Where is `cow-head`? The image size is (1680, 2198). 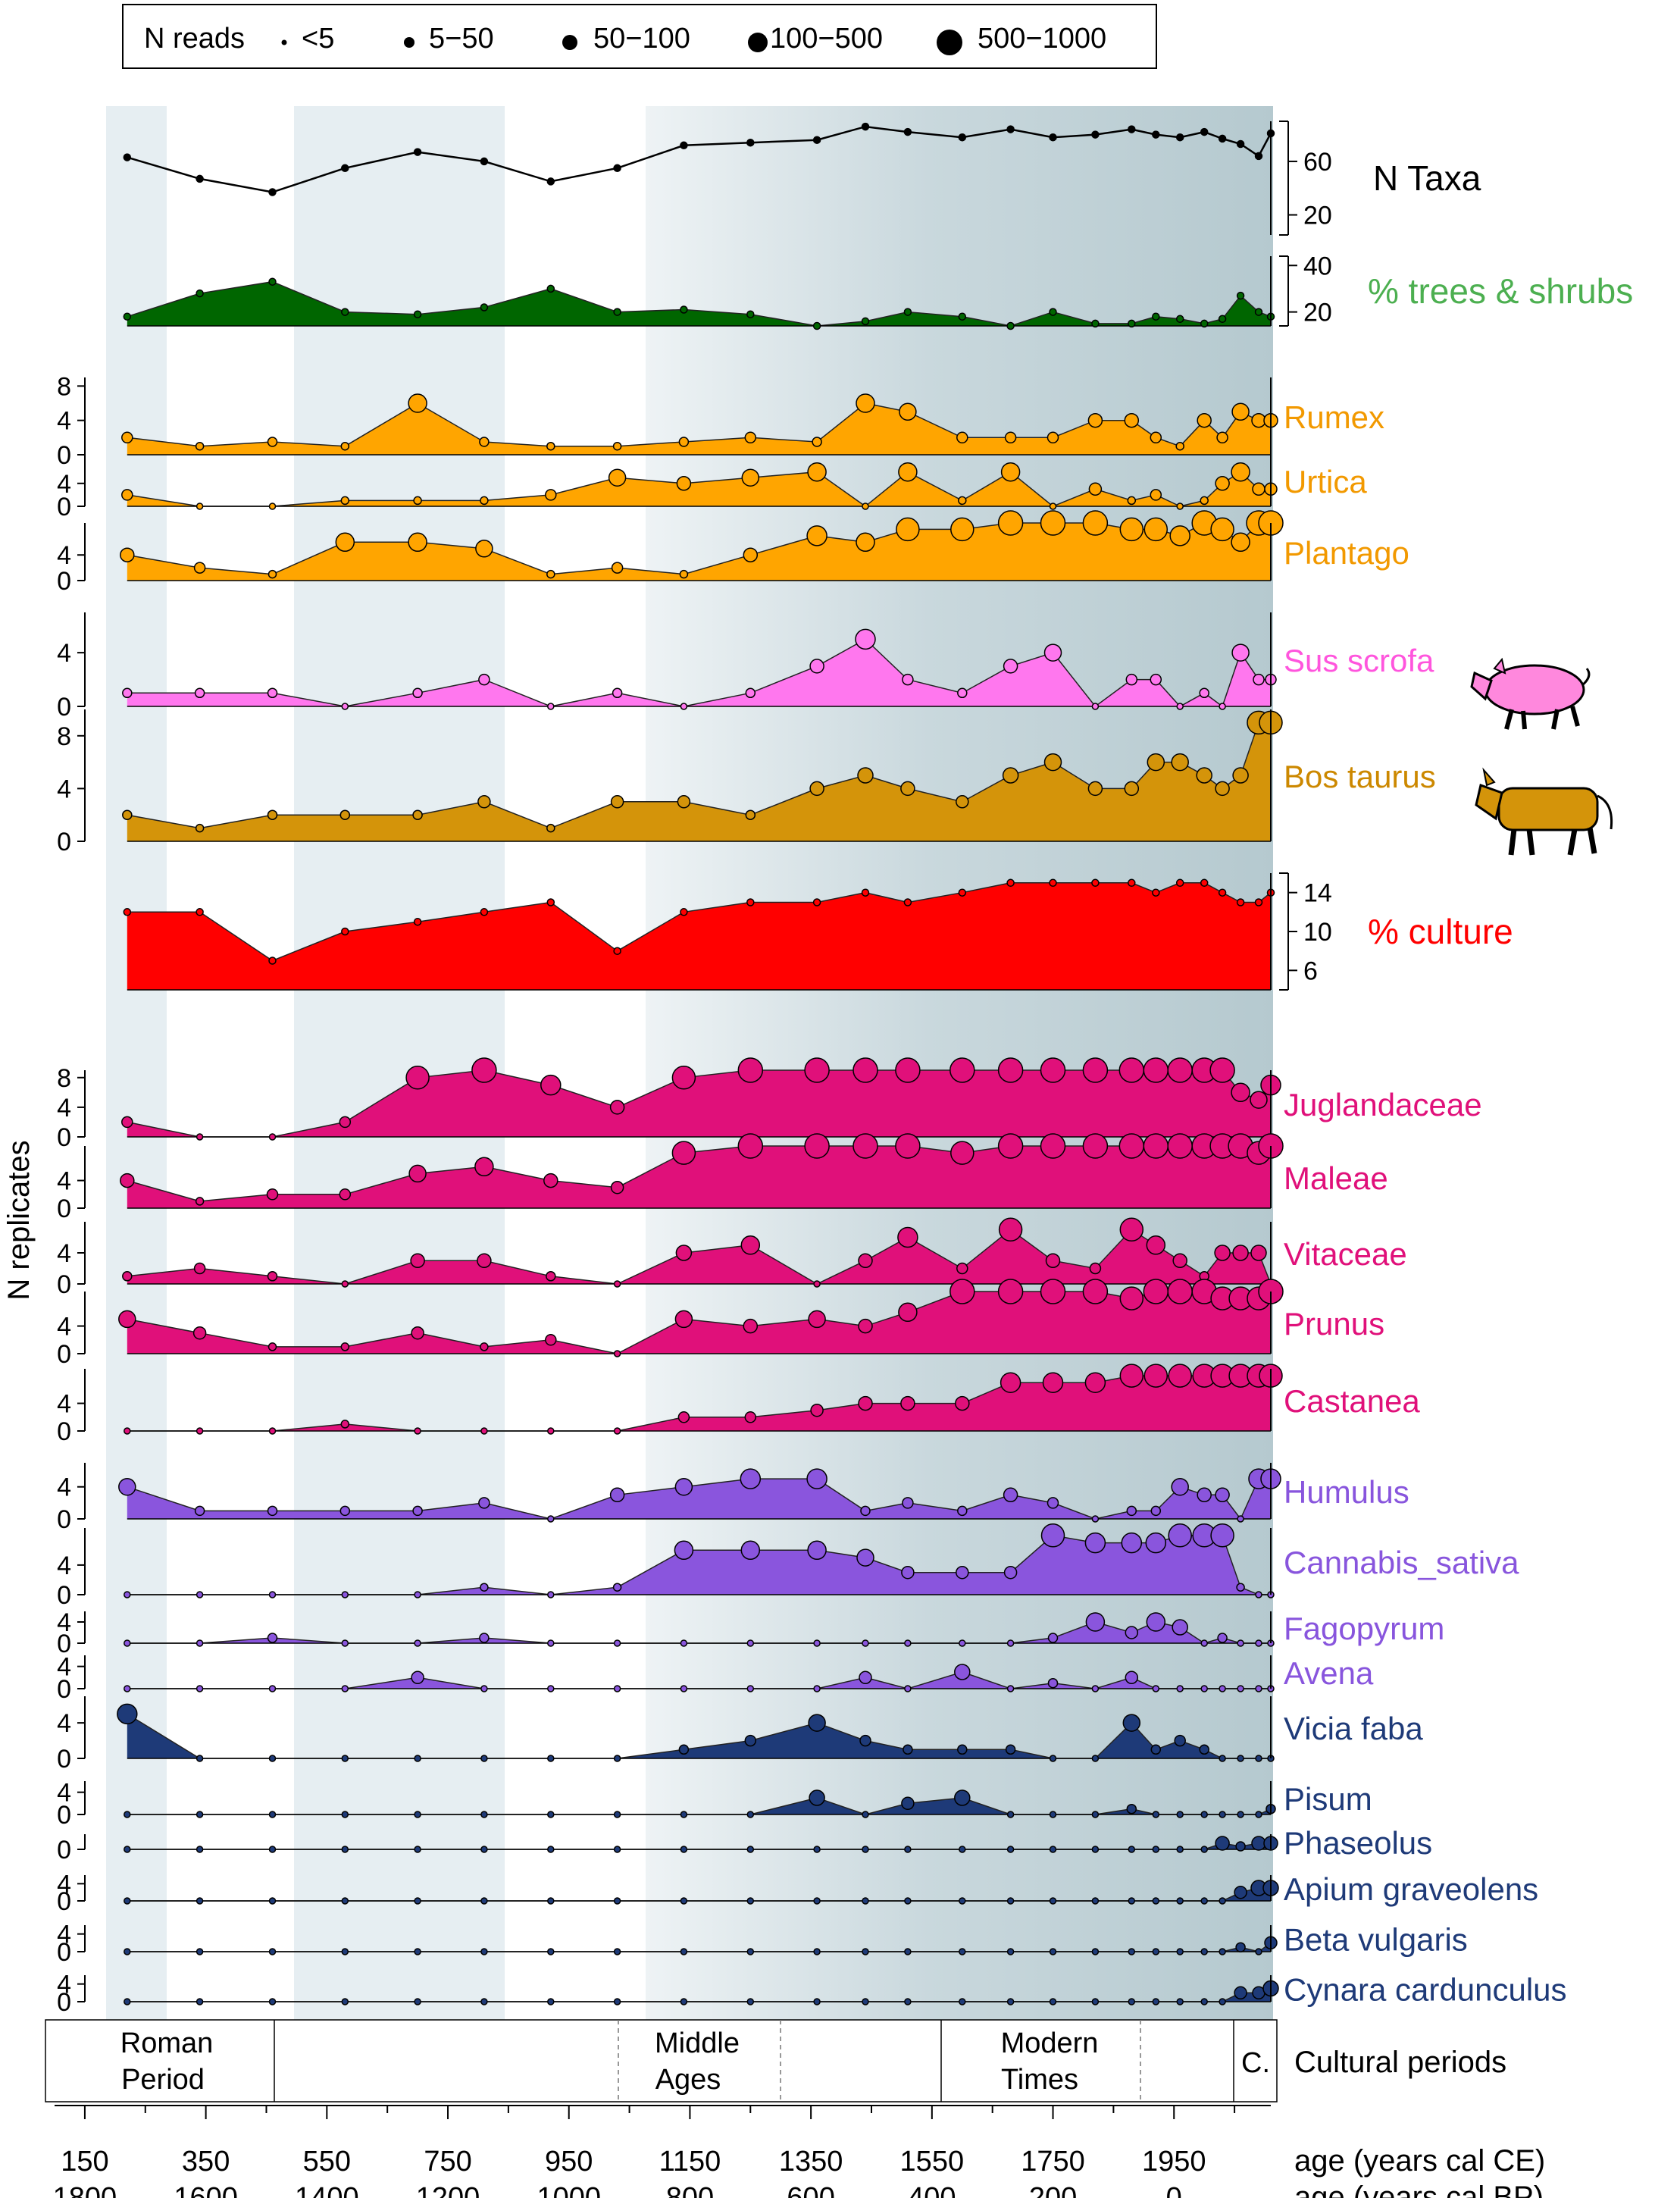
cow-head is located at coordinates (1489, 803).